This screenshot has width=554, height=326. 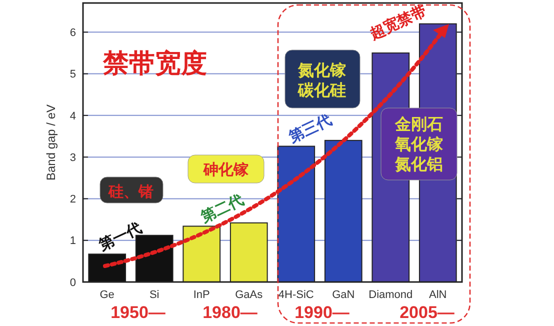 What do you see at coordinates (343, 295) in the screenshot?
I see `x-tick-label: GaN` at bounding box center [343, 295].